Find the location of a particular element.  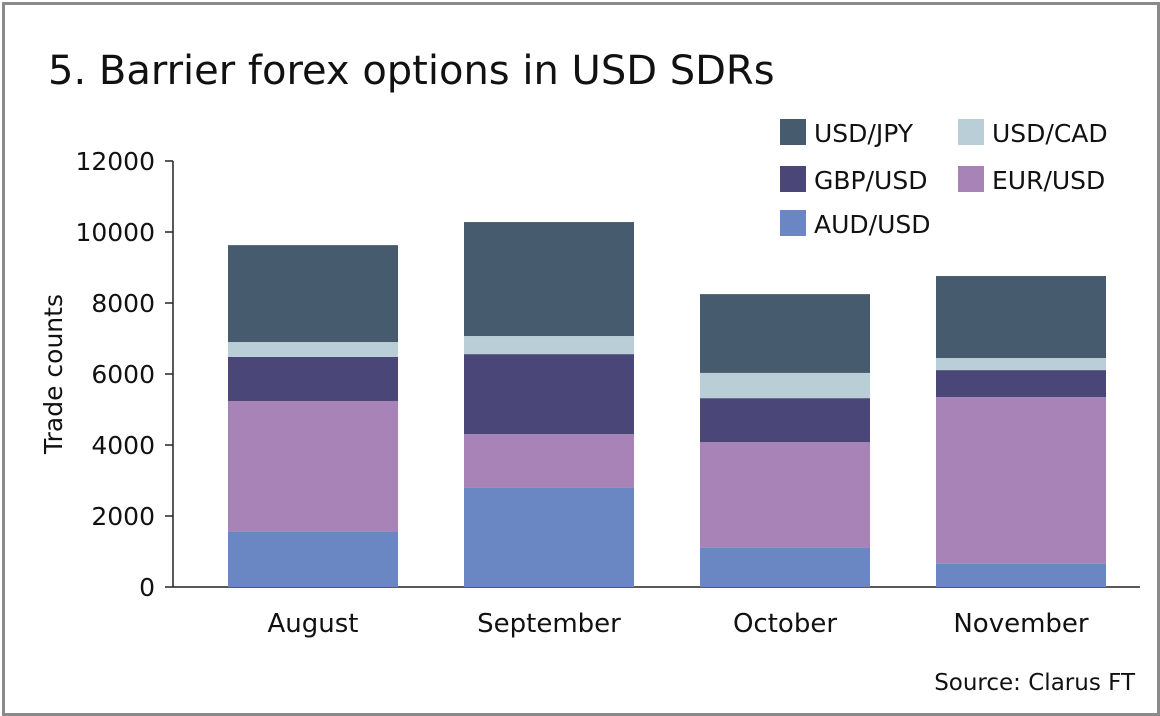

x-tick-label: September is located at coordinates (549, 624).